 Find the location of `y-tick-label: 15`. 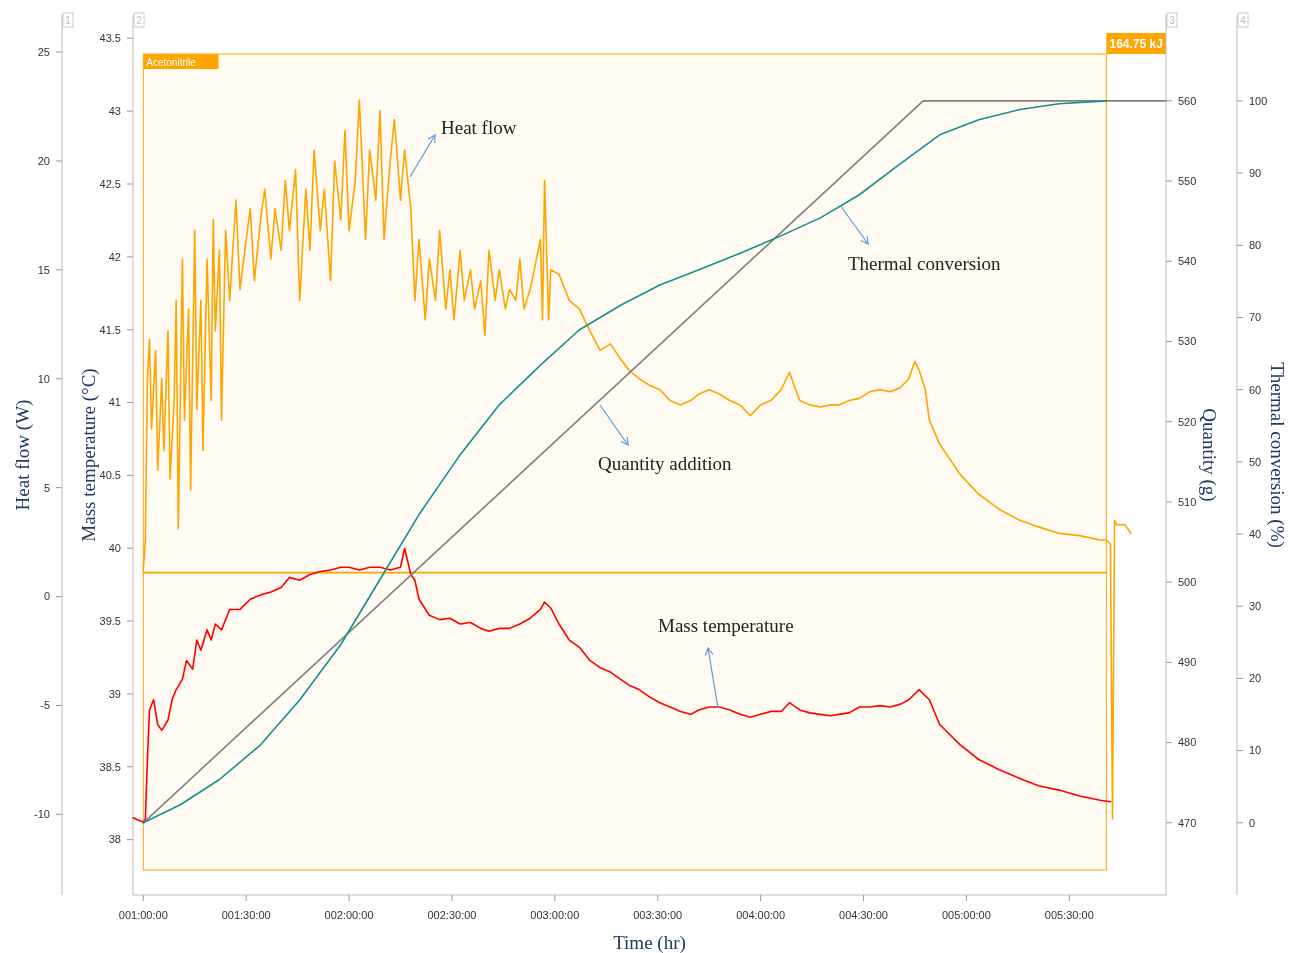

y-tick-label: 15 is located at coordinates (43, 269).